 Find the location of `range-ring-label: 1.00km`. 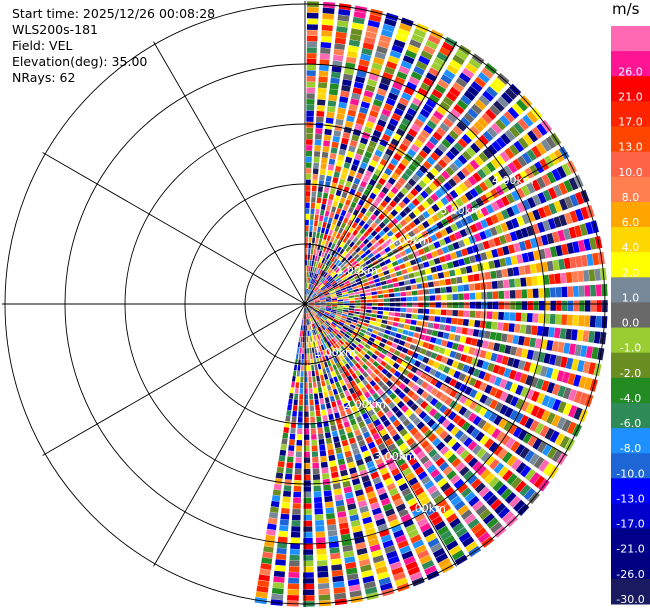

range-ring-label: 1.00km is located at coordinates (335, 352).